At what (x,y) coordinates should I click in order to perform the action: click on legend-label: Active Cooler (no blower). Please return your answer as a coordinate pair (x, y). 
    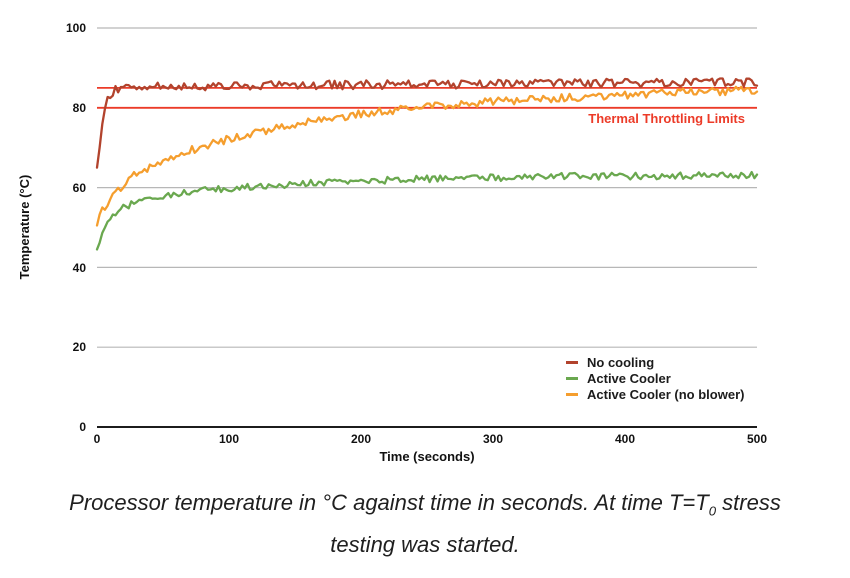
    Looking at the image, I should click on (666, 394).